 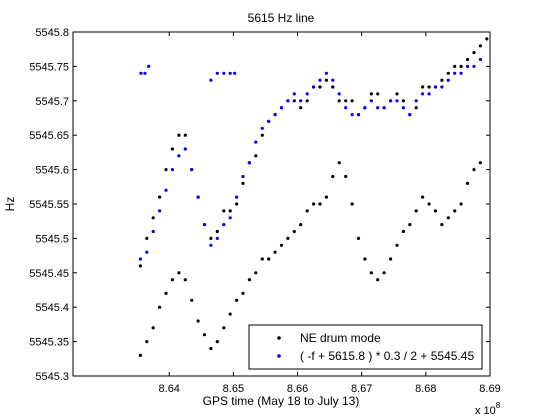 I want to click on y-tick-label: 5545.7, so click(x=52, y=102).